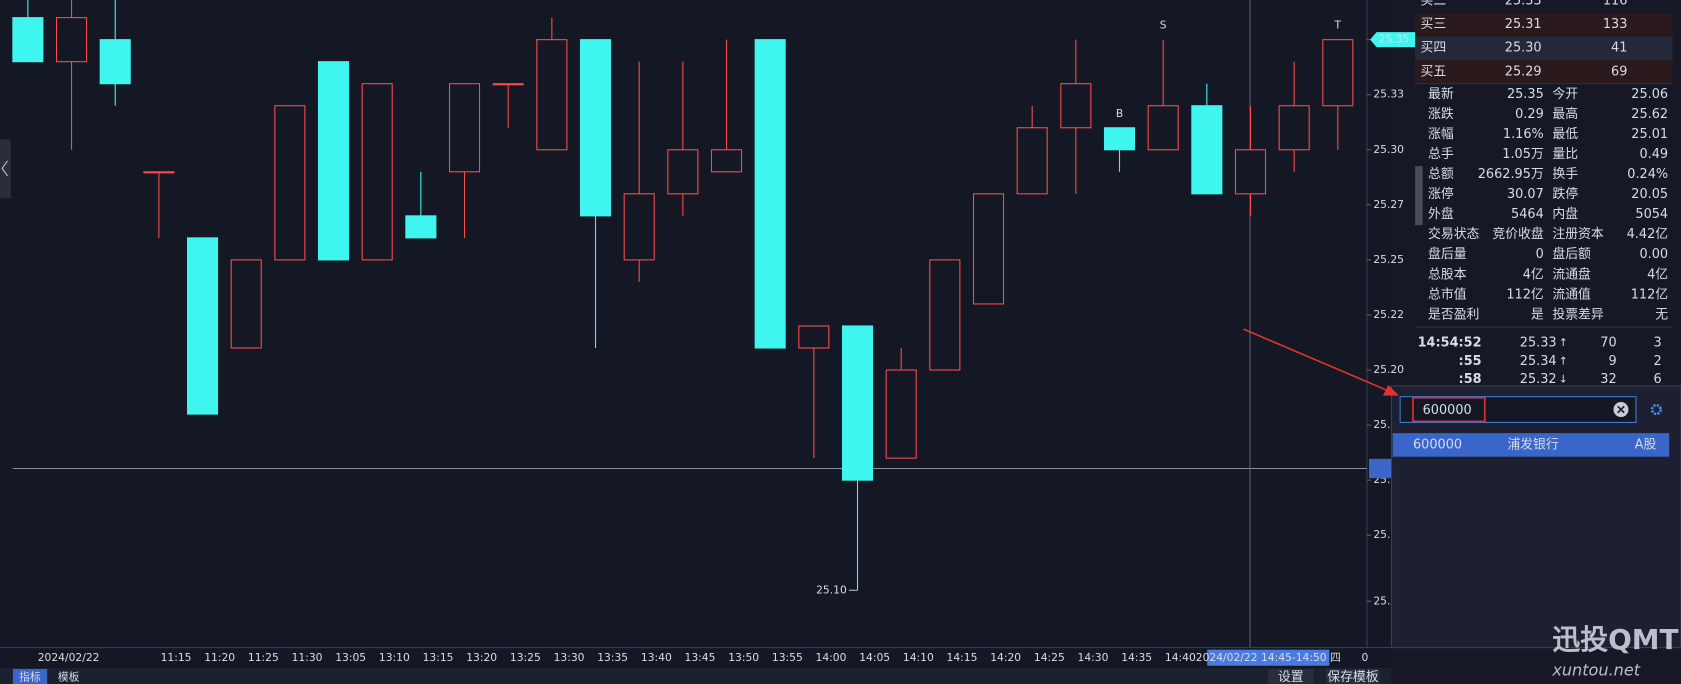 The image size is (1681, 684). I want to click on pointer-arrow, so click(1316, 360).